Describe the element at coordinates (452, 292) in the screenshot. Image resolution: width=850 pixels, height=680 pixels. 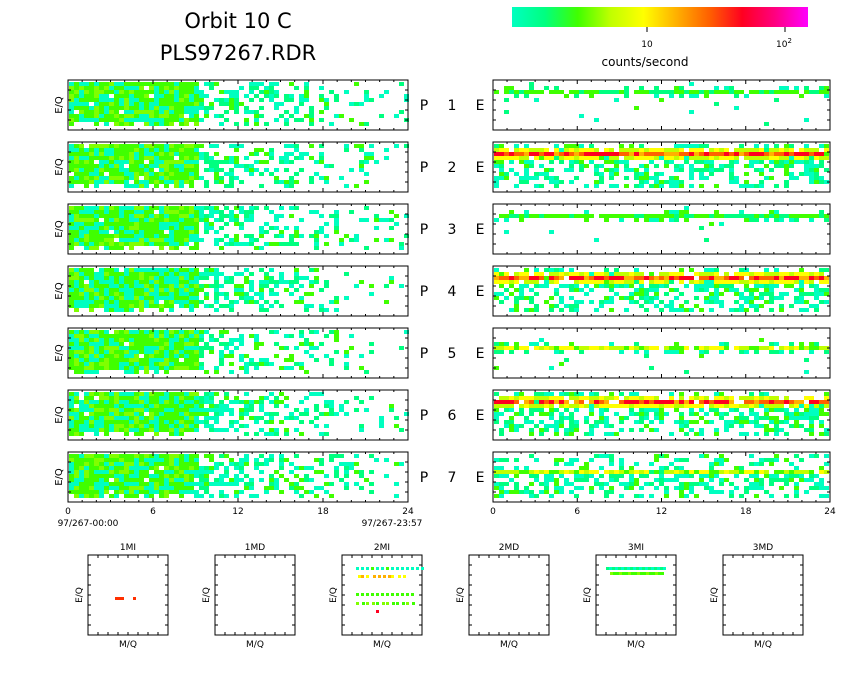
I see `row-number: 4` at that location.